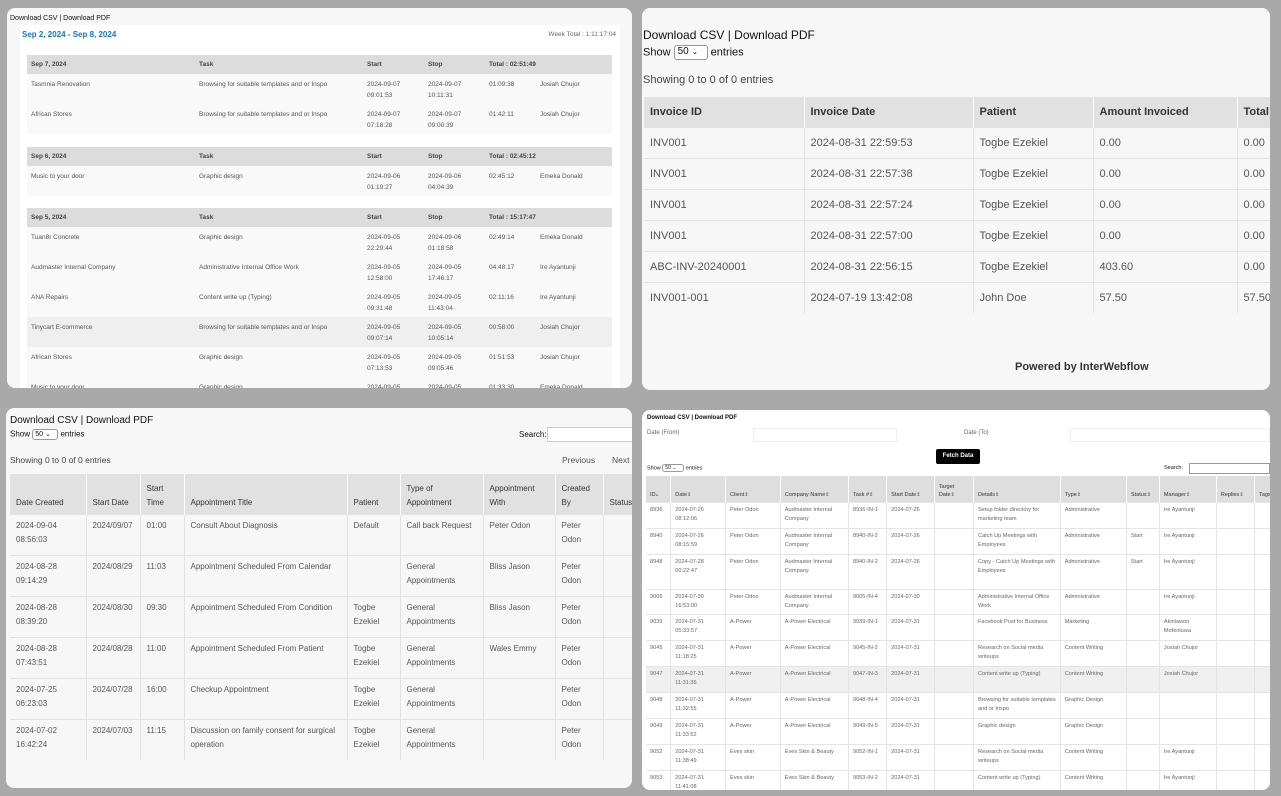  What do you see at coordinates (1144, 112) in the screenshot?
I see `column-label: Amount Invoiced` at bounding box center [1144, 112].